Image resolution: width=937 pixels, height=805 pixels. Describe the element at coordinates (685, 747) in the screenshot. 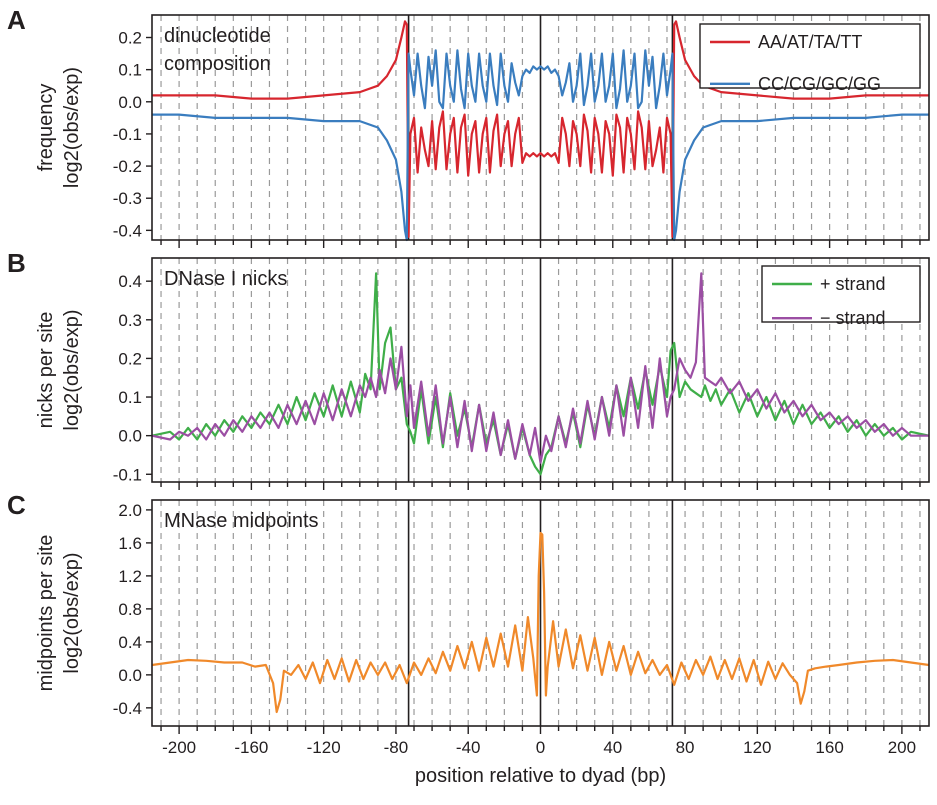

I see `x-tick-label: 80` at that location.